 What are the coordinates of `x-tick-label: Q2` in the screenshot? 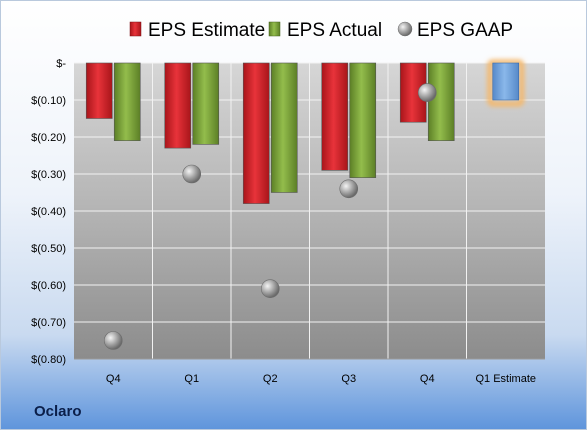 It's located at (270, 379).